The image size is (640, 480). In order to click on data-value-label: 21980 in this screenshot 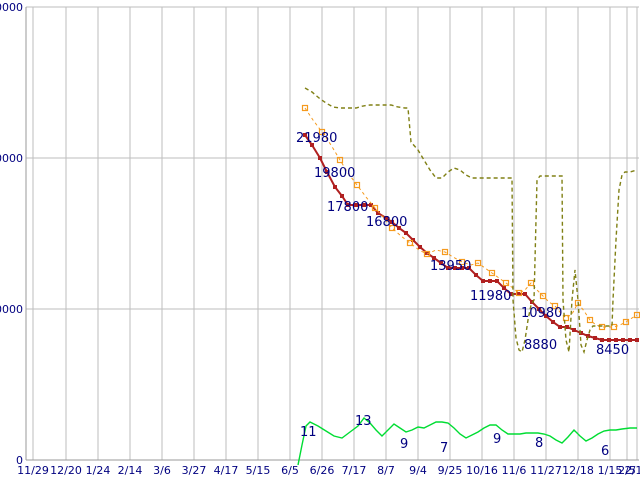, I will do `click(316, 138)`.